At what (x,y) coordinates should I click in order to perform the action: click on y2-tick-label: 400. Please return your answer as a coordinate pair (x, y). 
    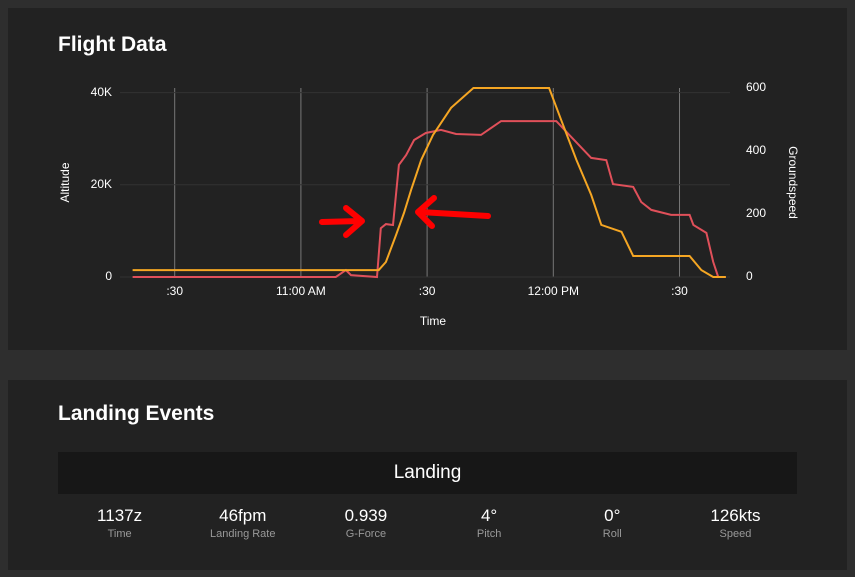
    Looking at the image, I should click on (756, 150).